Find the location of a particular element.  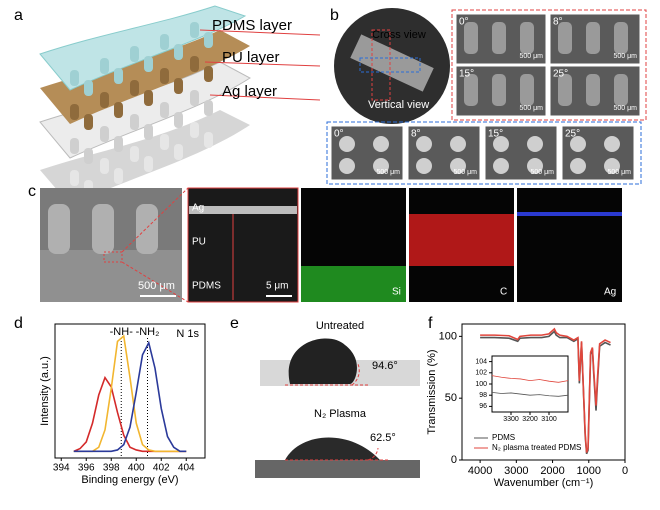

layer-label: PDMS layer is located at coordinates (252, 25).